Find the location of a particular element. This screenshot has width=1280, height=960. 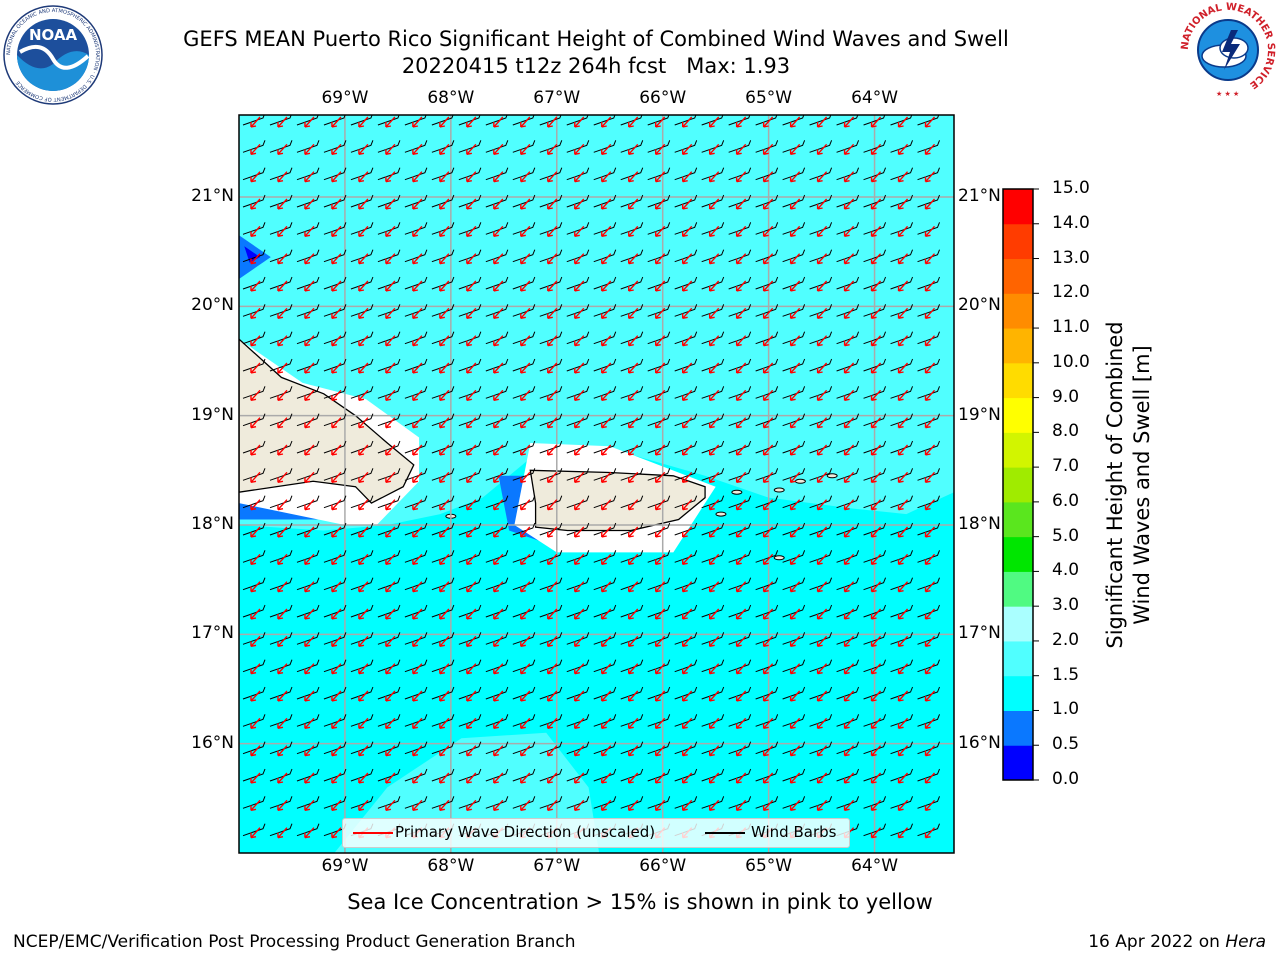

lat-label-left: 16°N is located at coordinates (212, 742).